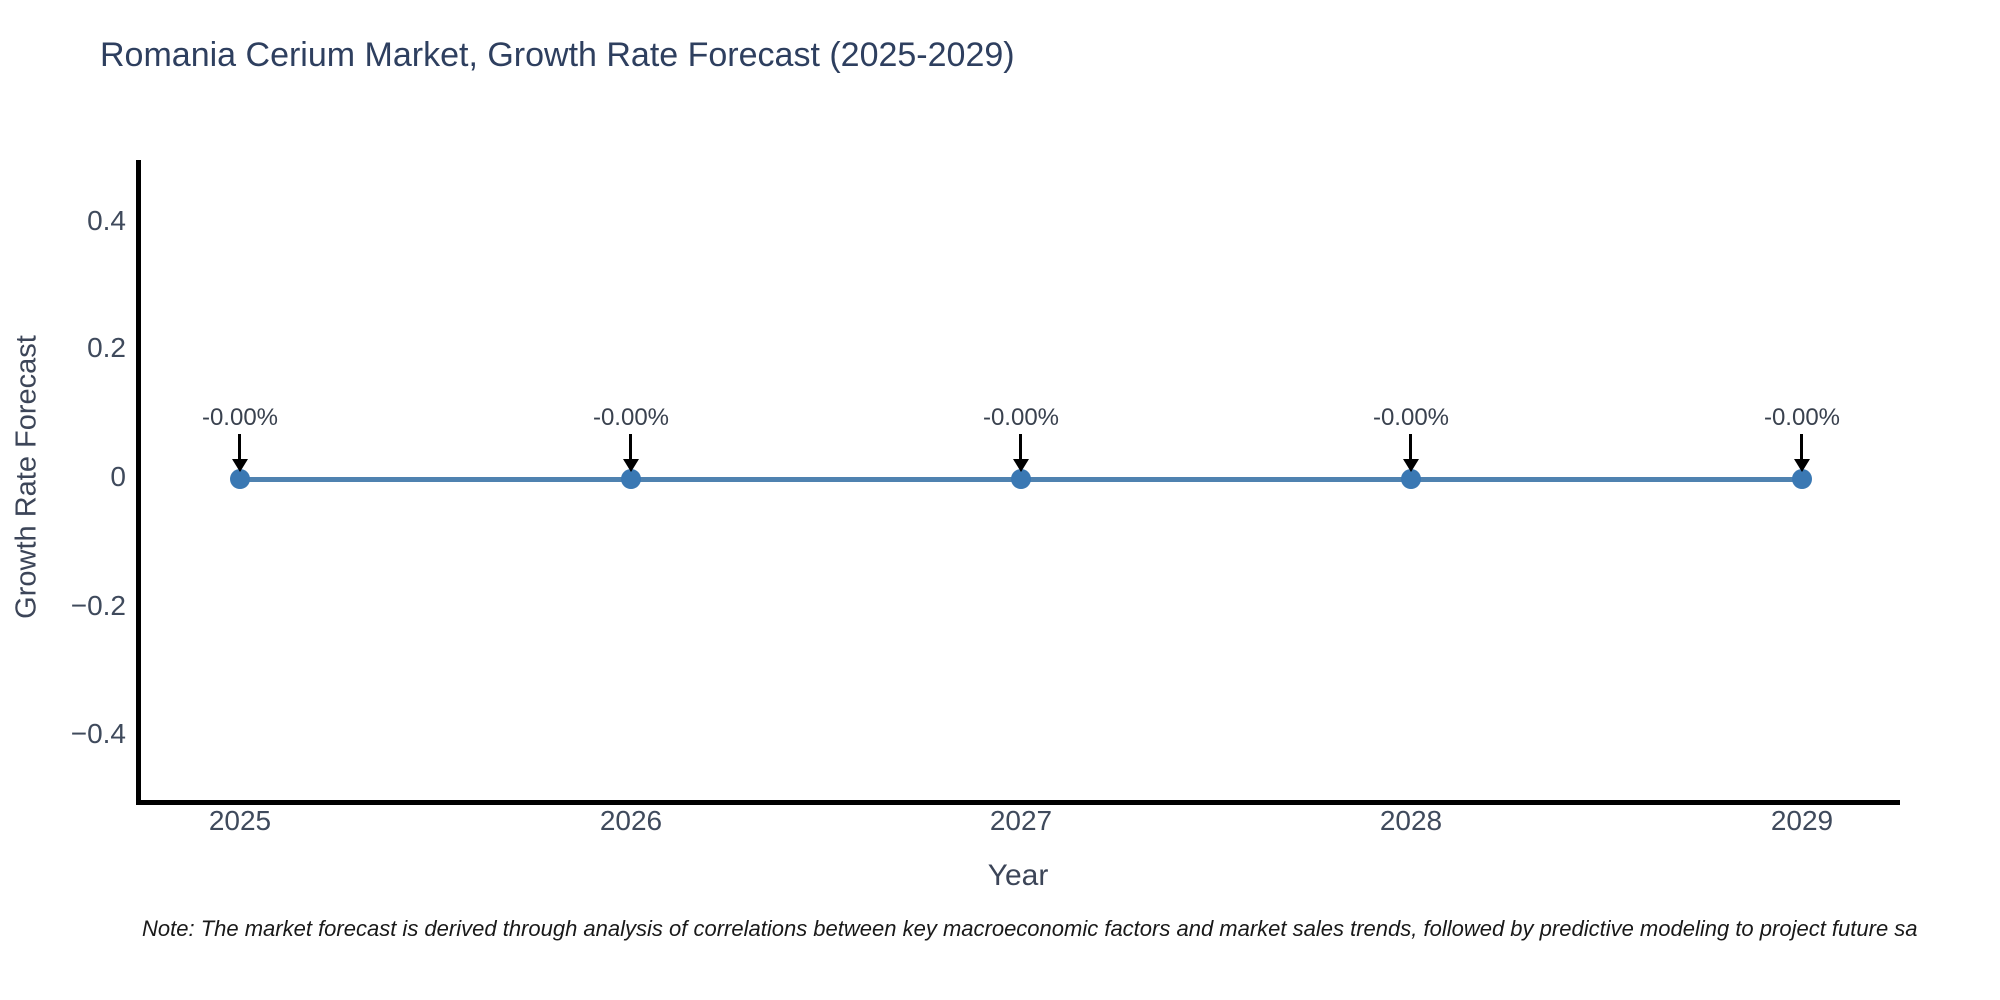 The image size is (2000, 1000). What do you see at coordinates (631, 820) in the screenshot?
I see `x-tick-label: 2026` at bounding box center [631, 820].